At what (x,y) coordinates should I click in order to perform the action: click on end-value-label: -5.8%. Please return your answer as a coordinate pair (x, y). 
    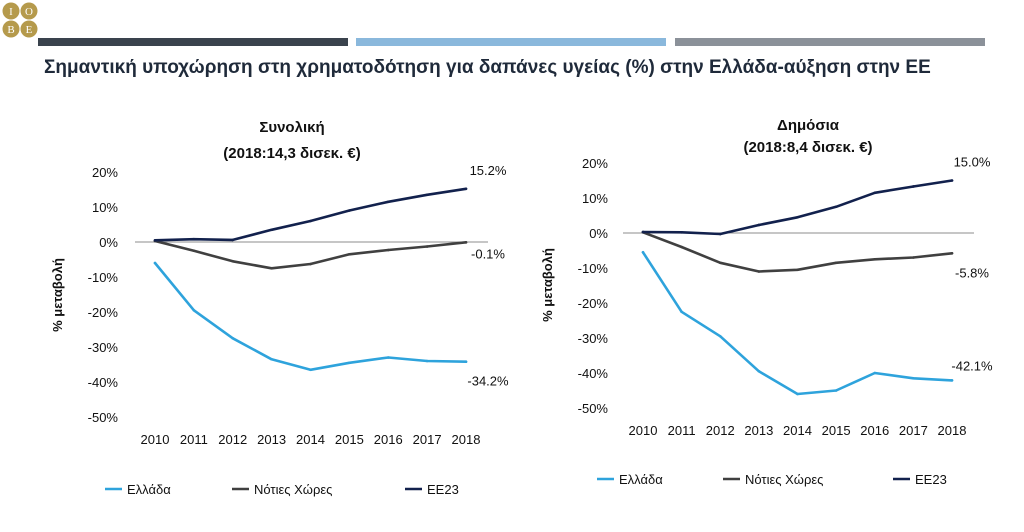
    Looking at the image, I should click on (972, 272).